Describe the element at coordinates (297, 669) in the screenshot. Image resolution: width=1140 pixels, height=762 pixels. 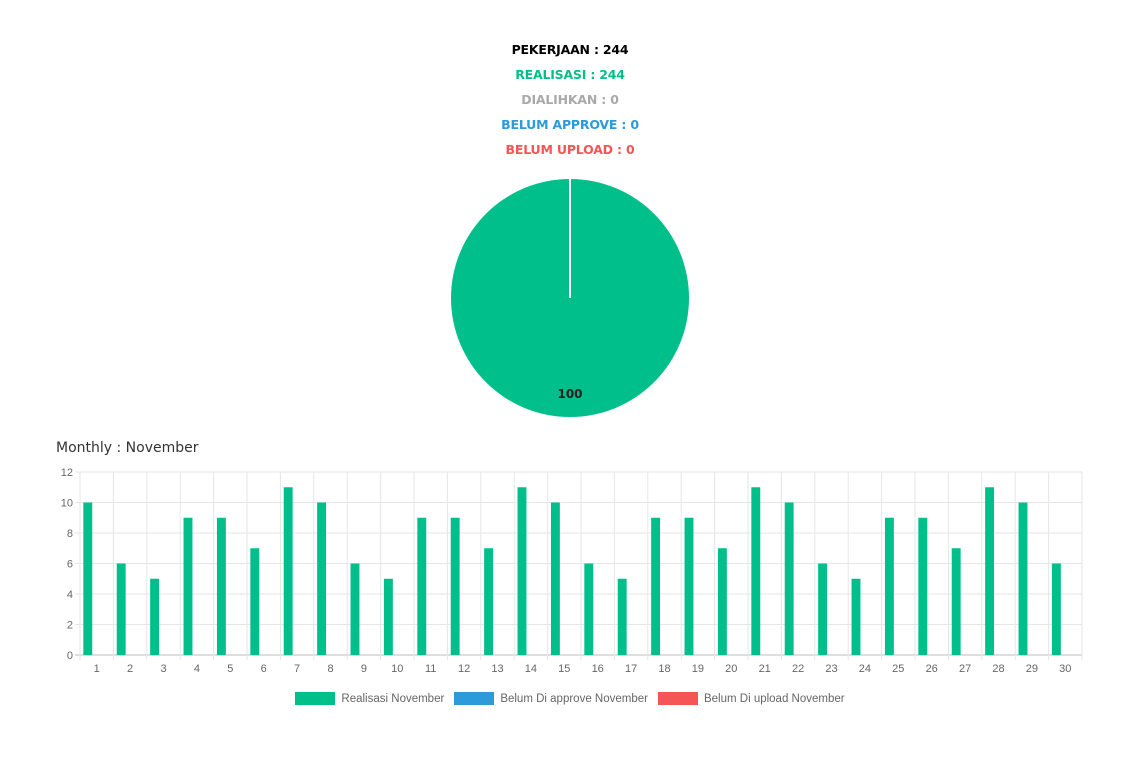
I see `x-tick-label: 7` at that location.